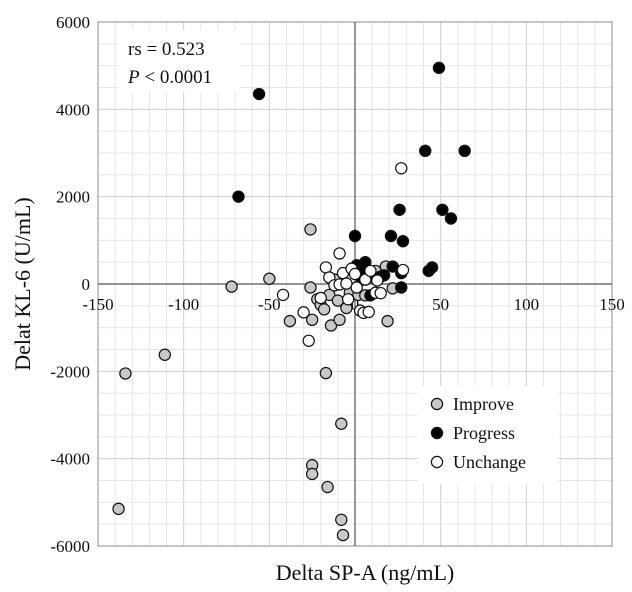 This screenshot has width=632, height=592. Describe the element at coordinates (22, 284) in the screenshot. I see `y-axis-title: Delat KL-6 (U/mL)` at that location.